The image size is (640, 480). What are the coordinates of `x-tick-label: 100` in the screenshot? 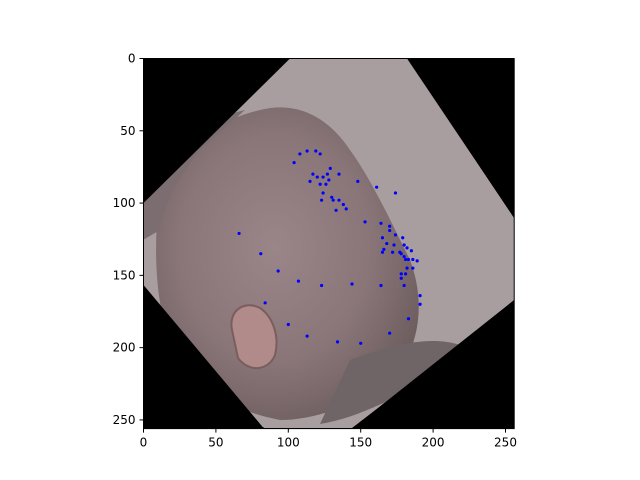 It's located at (288, 443).